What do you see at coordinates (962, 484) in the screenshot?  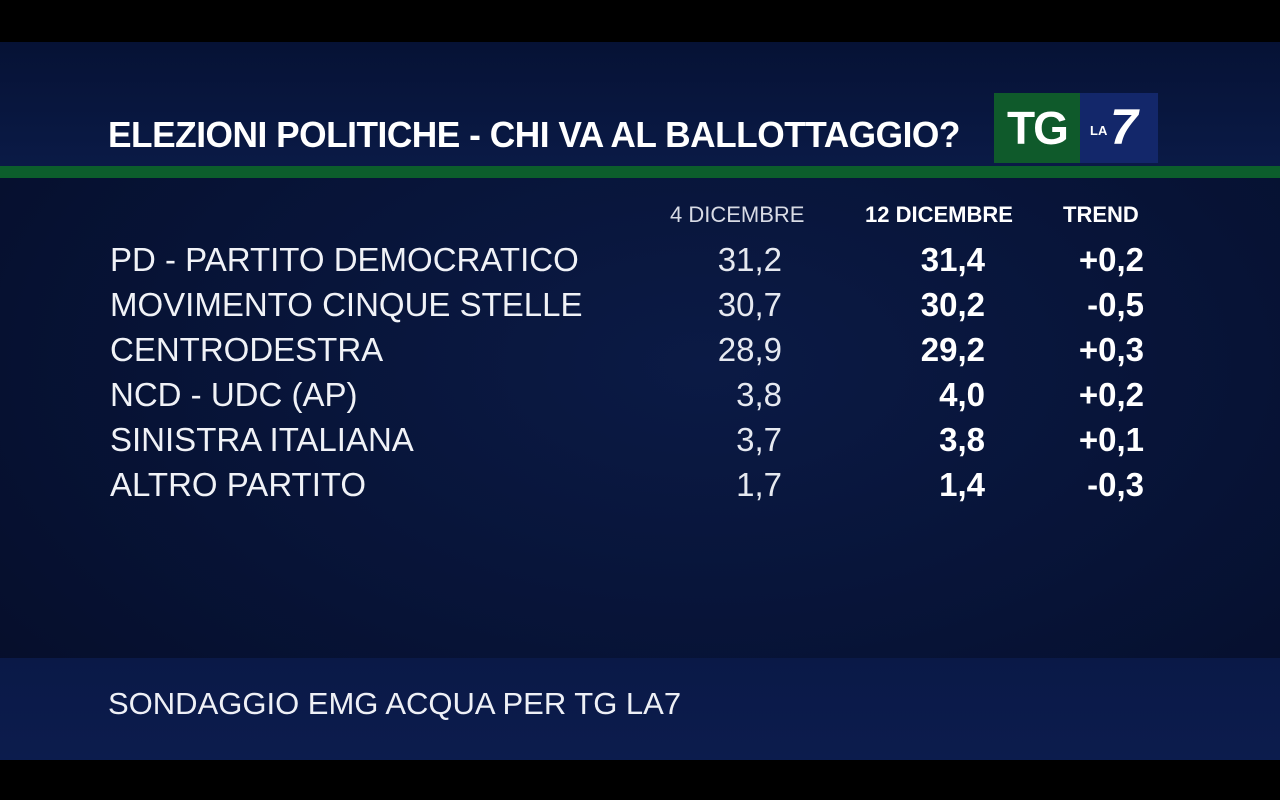 I see `value-12-dicembre: 1,4` at bounding box center [962, 484].